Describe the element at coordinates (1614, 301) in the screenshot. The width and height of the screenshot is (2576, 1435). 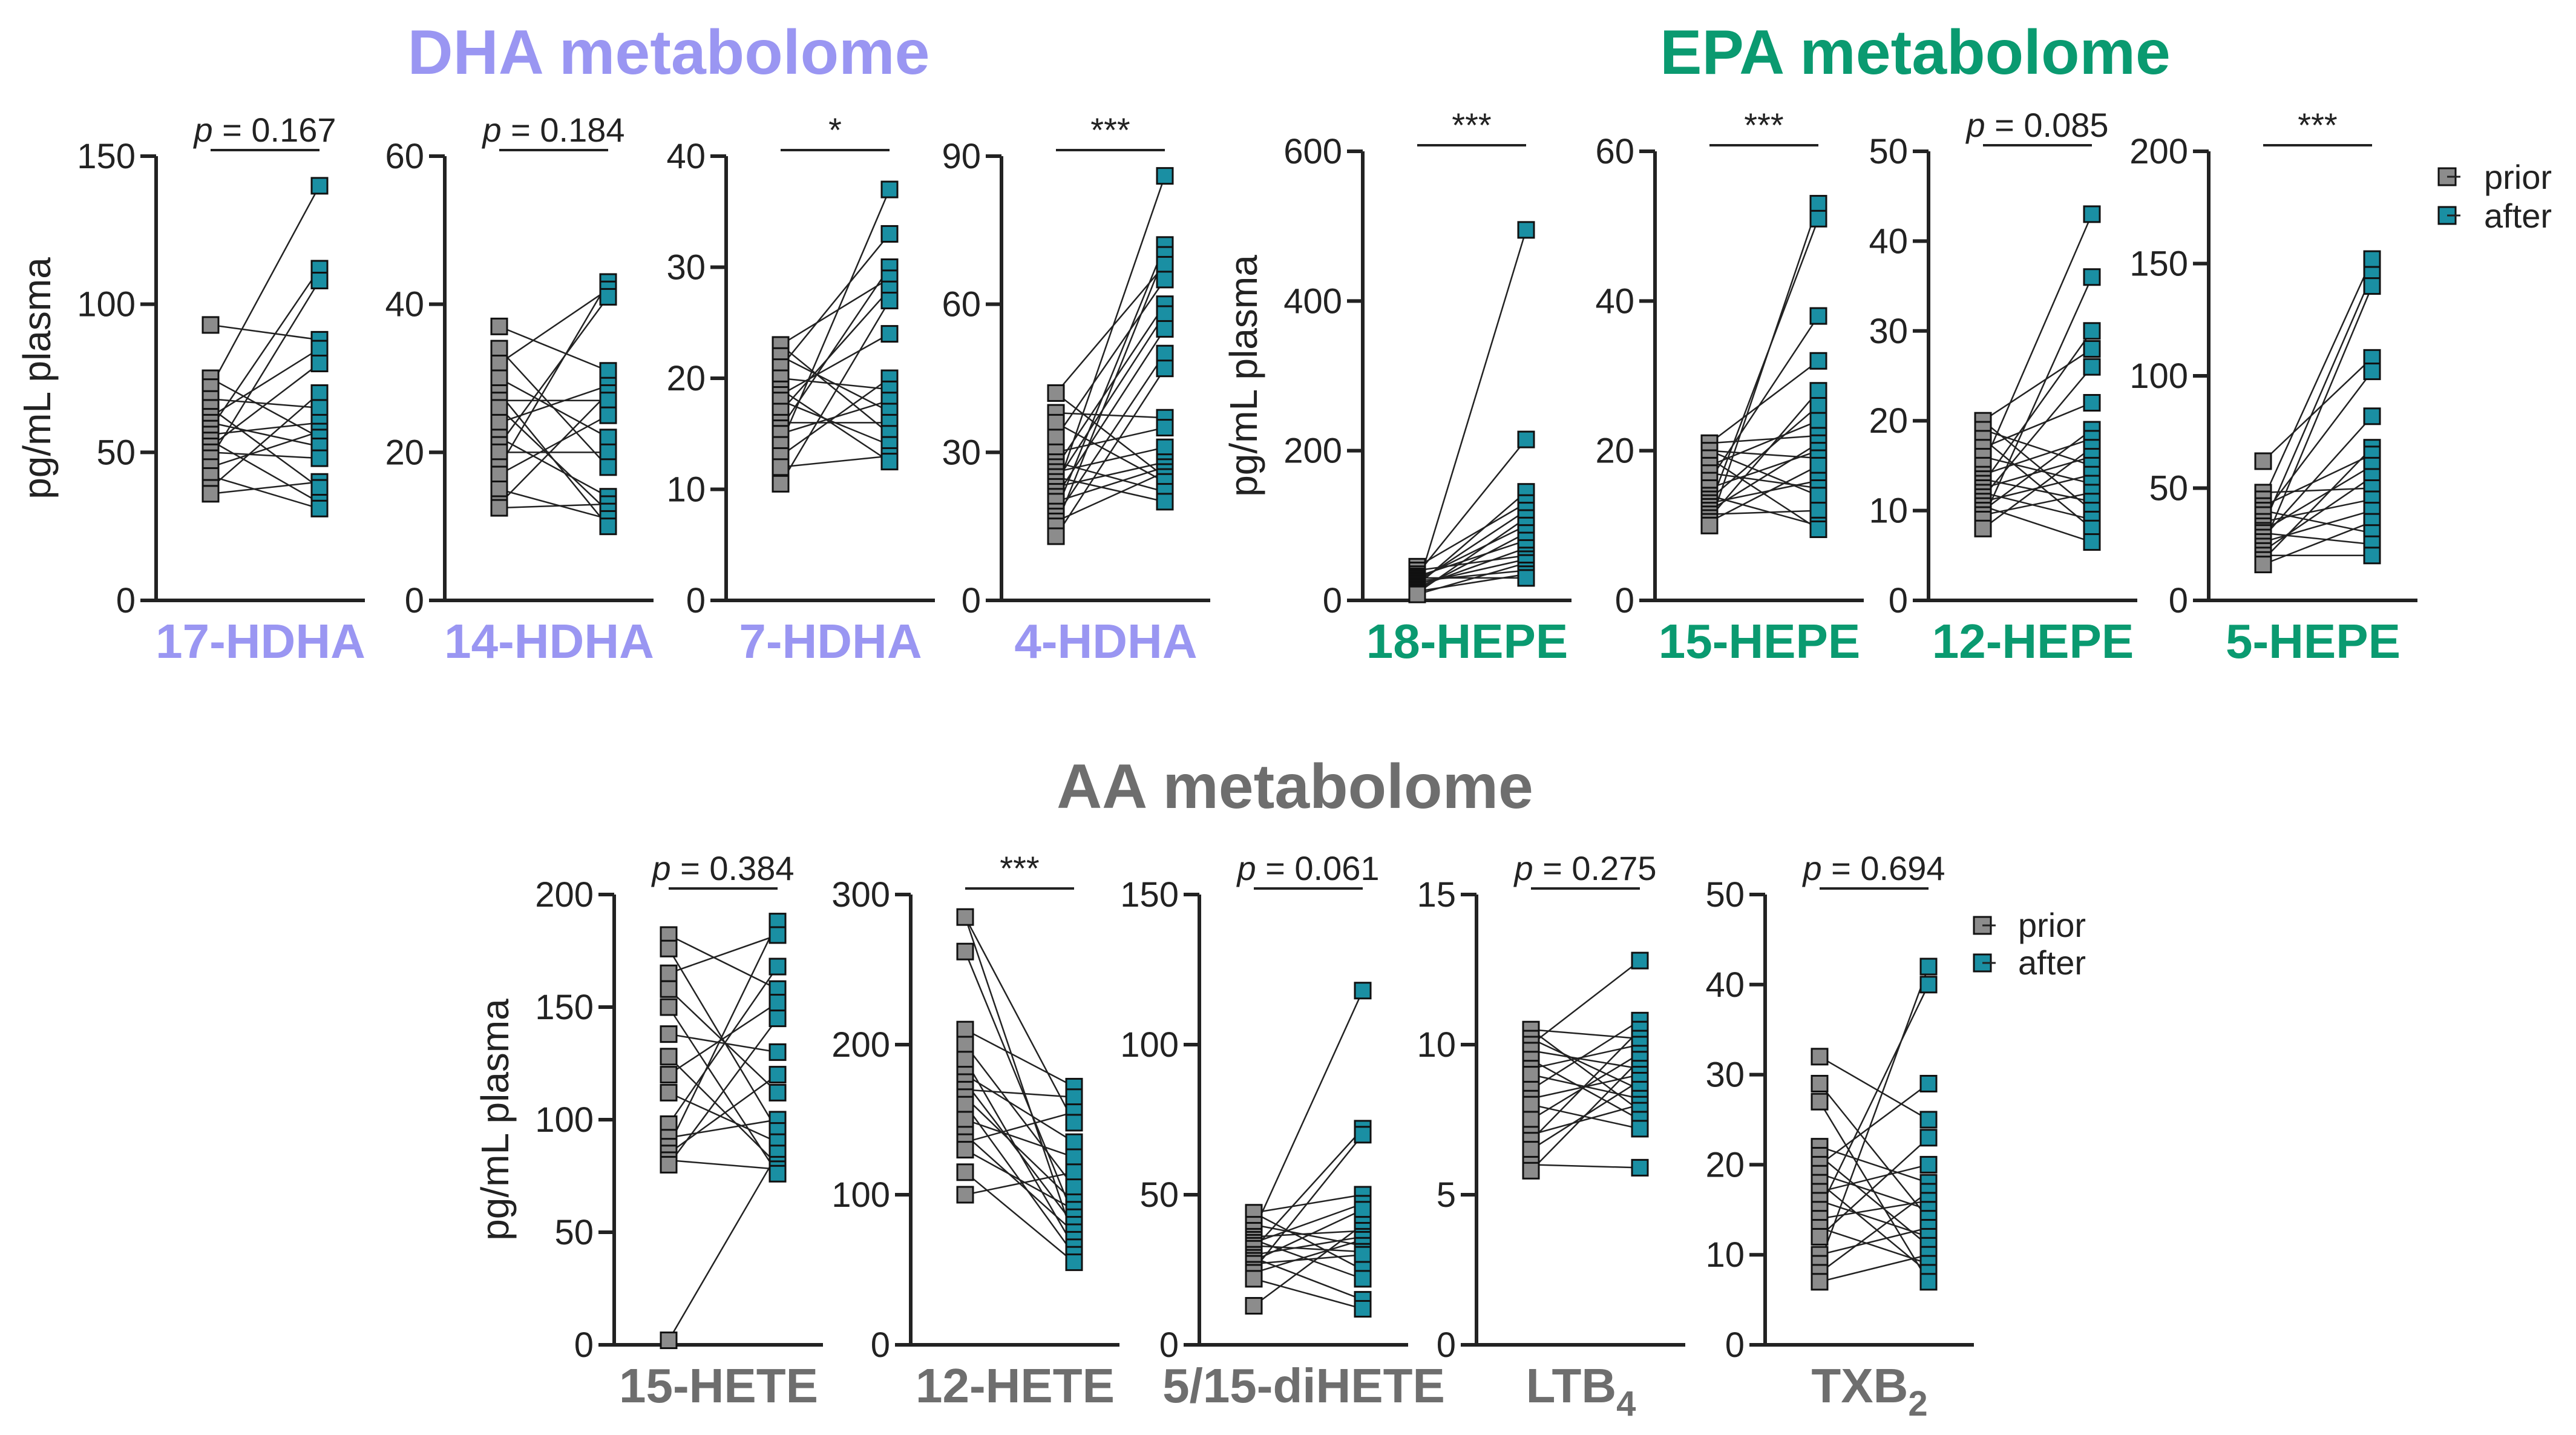
I see `y-tick-label: 40` at that location.